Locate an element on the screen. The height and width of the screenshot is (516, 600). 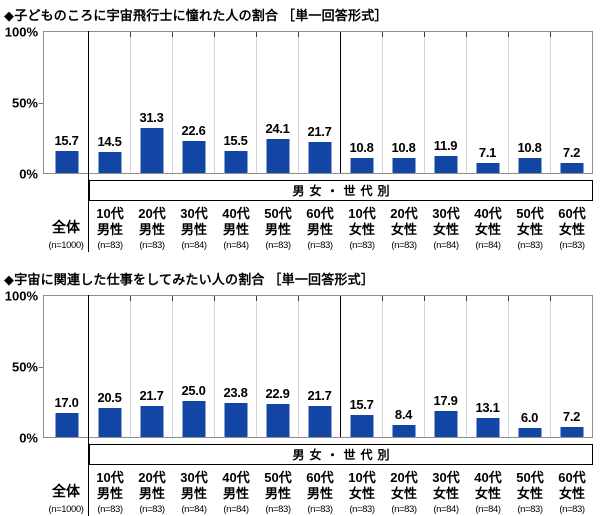
bar-column-20代女性: 10.8 is located at coordinates (403, 102).